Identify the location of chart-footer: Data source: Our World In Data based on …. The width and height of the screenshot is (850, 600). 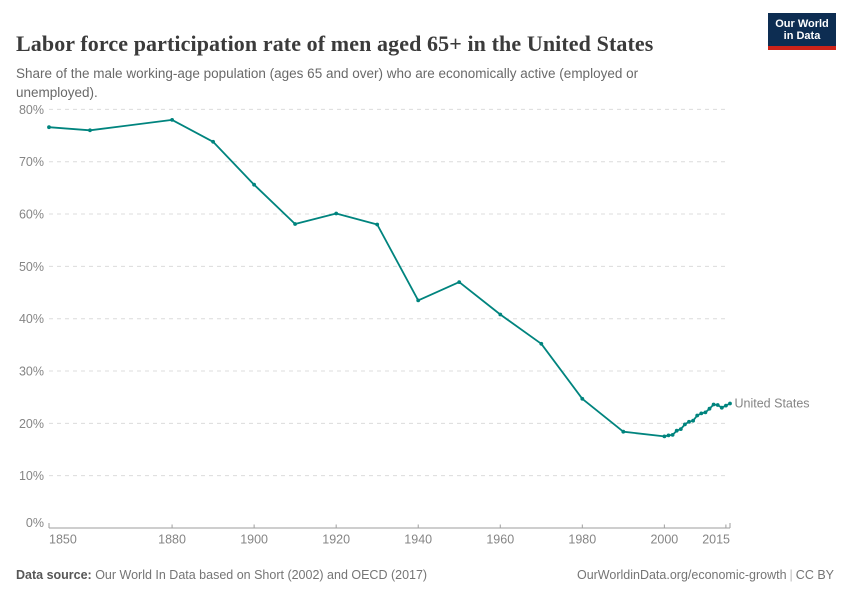
(425, 578).